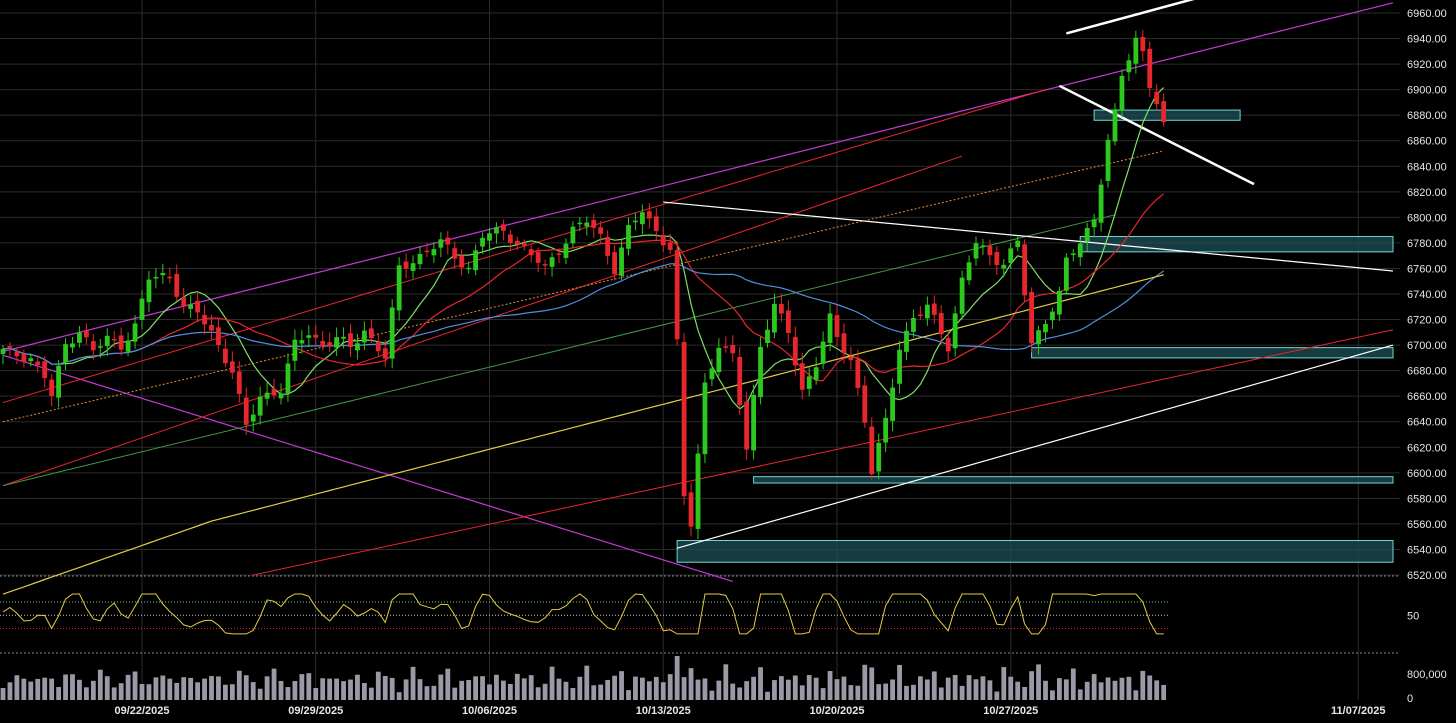 The image size is (1456, 723). What do you see at coordinates (1427, 40) in the screenshot?
I see `price-tick-label: 6940.00` at bounding box center [1427, 40].